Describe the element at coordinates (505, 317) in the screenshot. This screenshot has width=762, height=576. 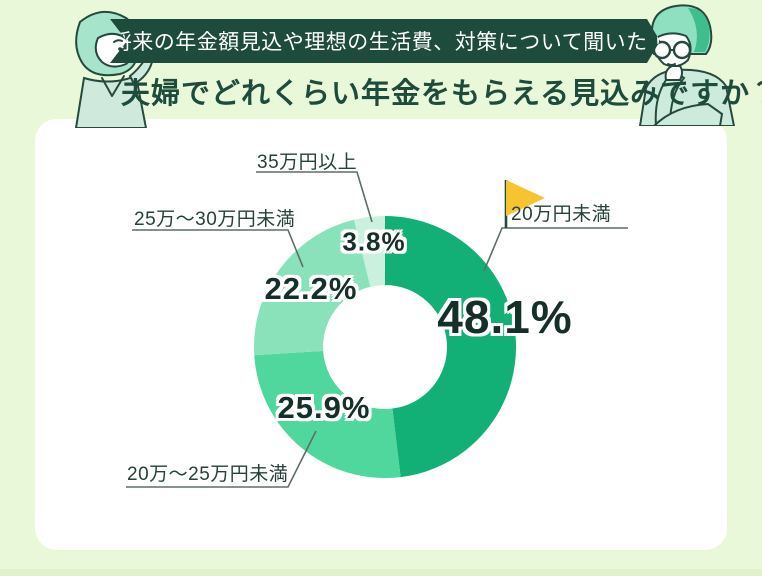
I see `percent-label-48-1: 48.1%` at that location.